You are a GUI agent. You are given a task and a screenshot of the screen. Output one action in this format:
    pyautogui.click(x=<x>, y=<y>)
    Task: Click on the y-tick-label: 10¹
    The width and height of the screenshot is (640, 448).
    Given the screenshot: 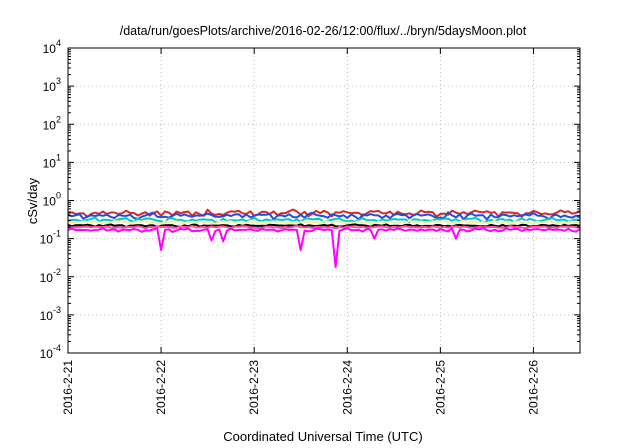 What is the action you would take?
    pyautogui.click(x=52, y=161)
    